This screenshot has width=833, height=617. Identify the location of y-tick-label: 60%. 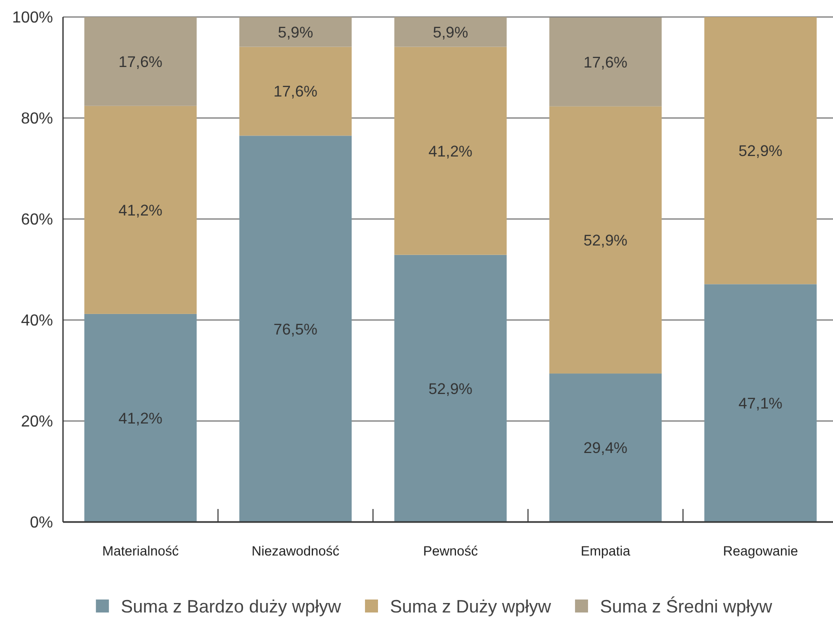
(36, 220).